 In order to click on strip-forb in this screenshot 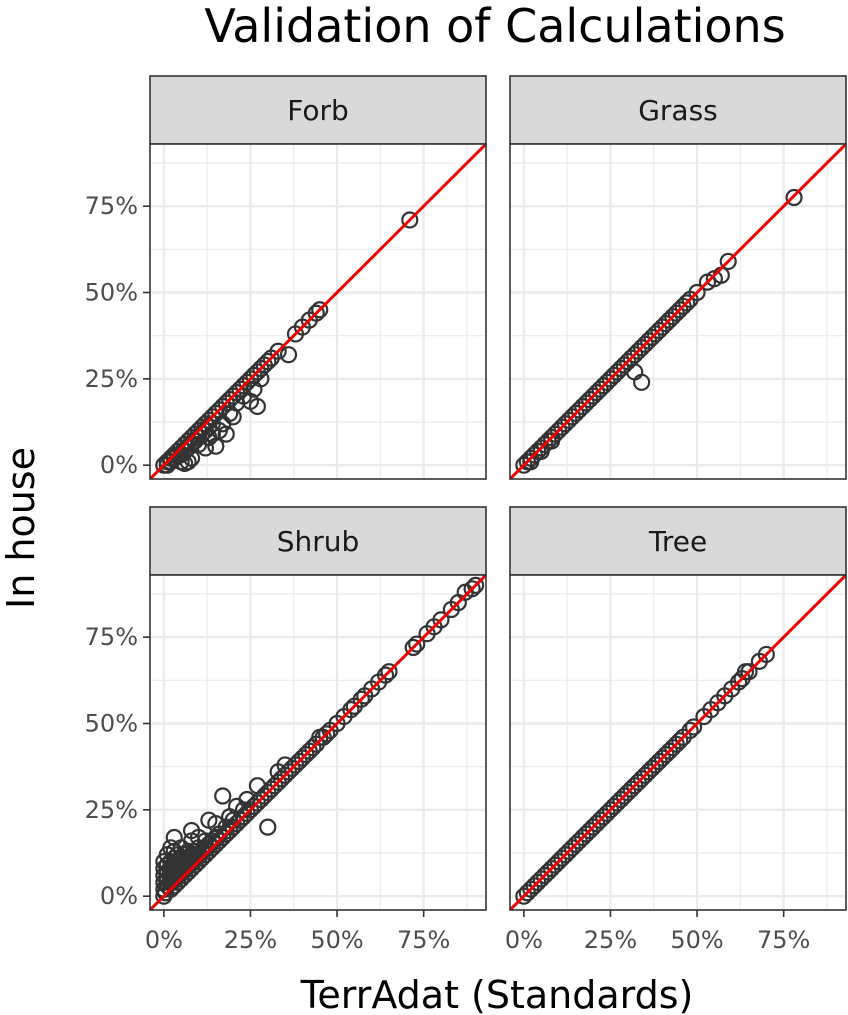, I will do `click(318, 110)`.